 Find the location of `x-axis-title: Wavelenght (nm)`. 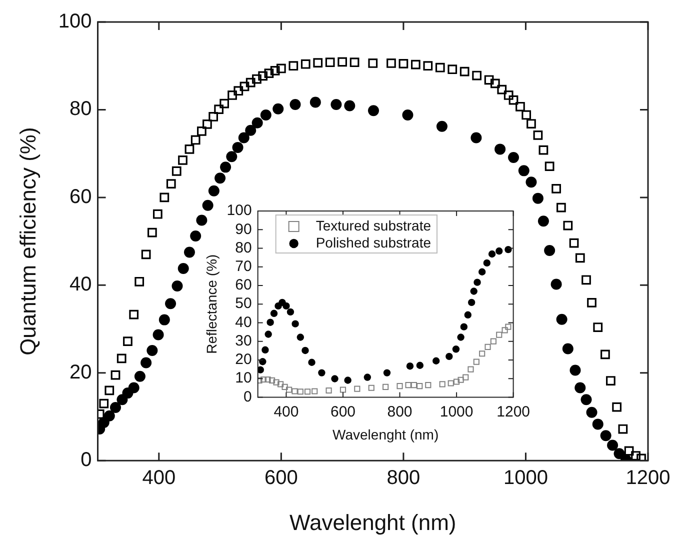

x-axis-title: Wavelenght (nm) is located at coordinates (373, 522).